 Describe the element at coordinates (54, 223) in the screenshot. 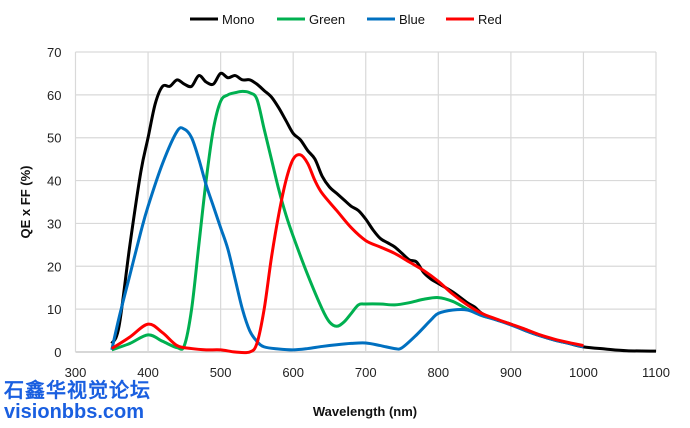

I see `y-tick-label: 30` at that location.